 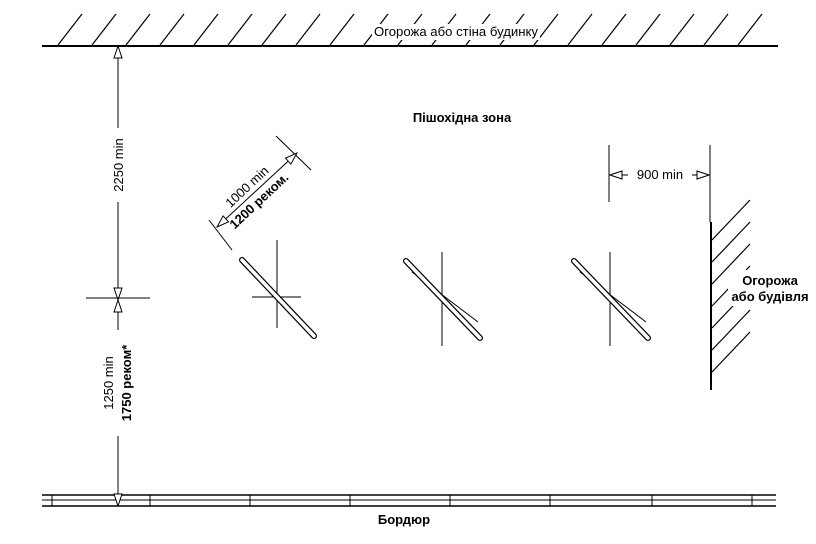 I want to click on side-gap-dimension: 900 min, so click(x=659, y=183).